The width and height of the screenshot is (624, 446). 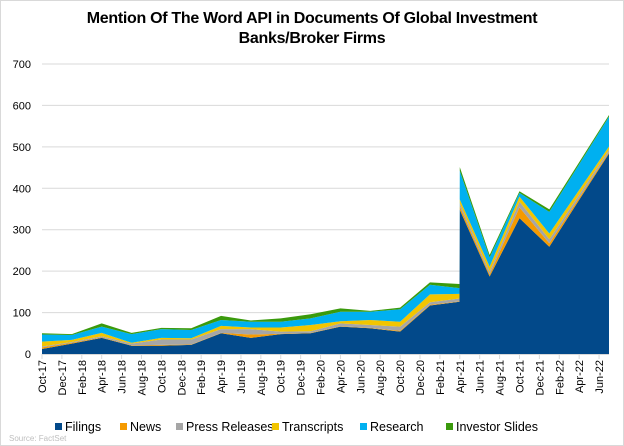 I want to click on x-tick-label: Feb-21, so click(x=441, y=377).